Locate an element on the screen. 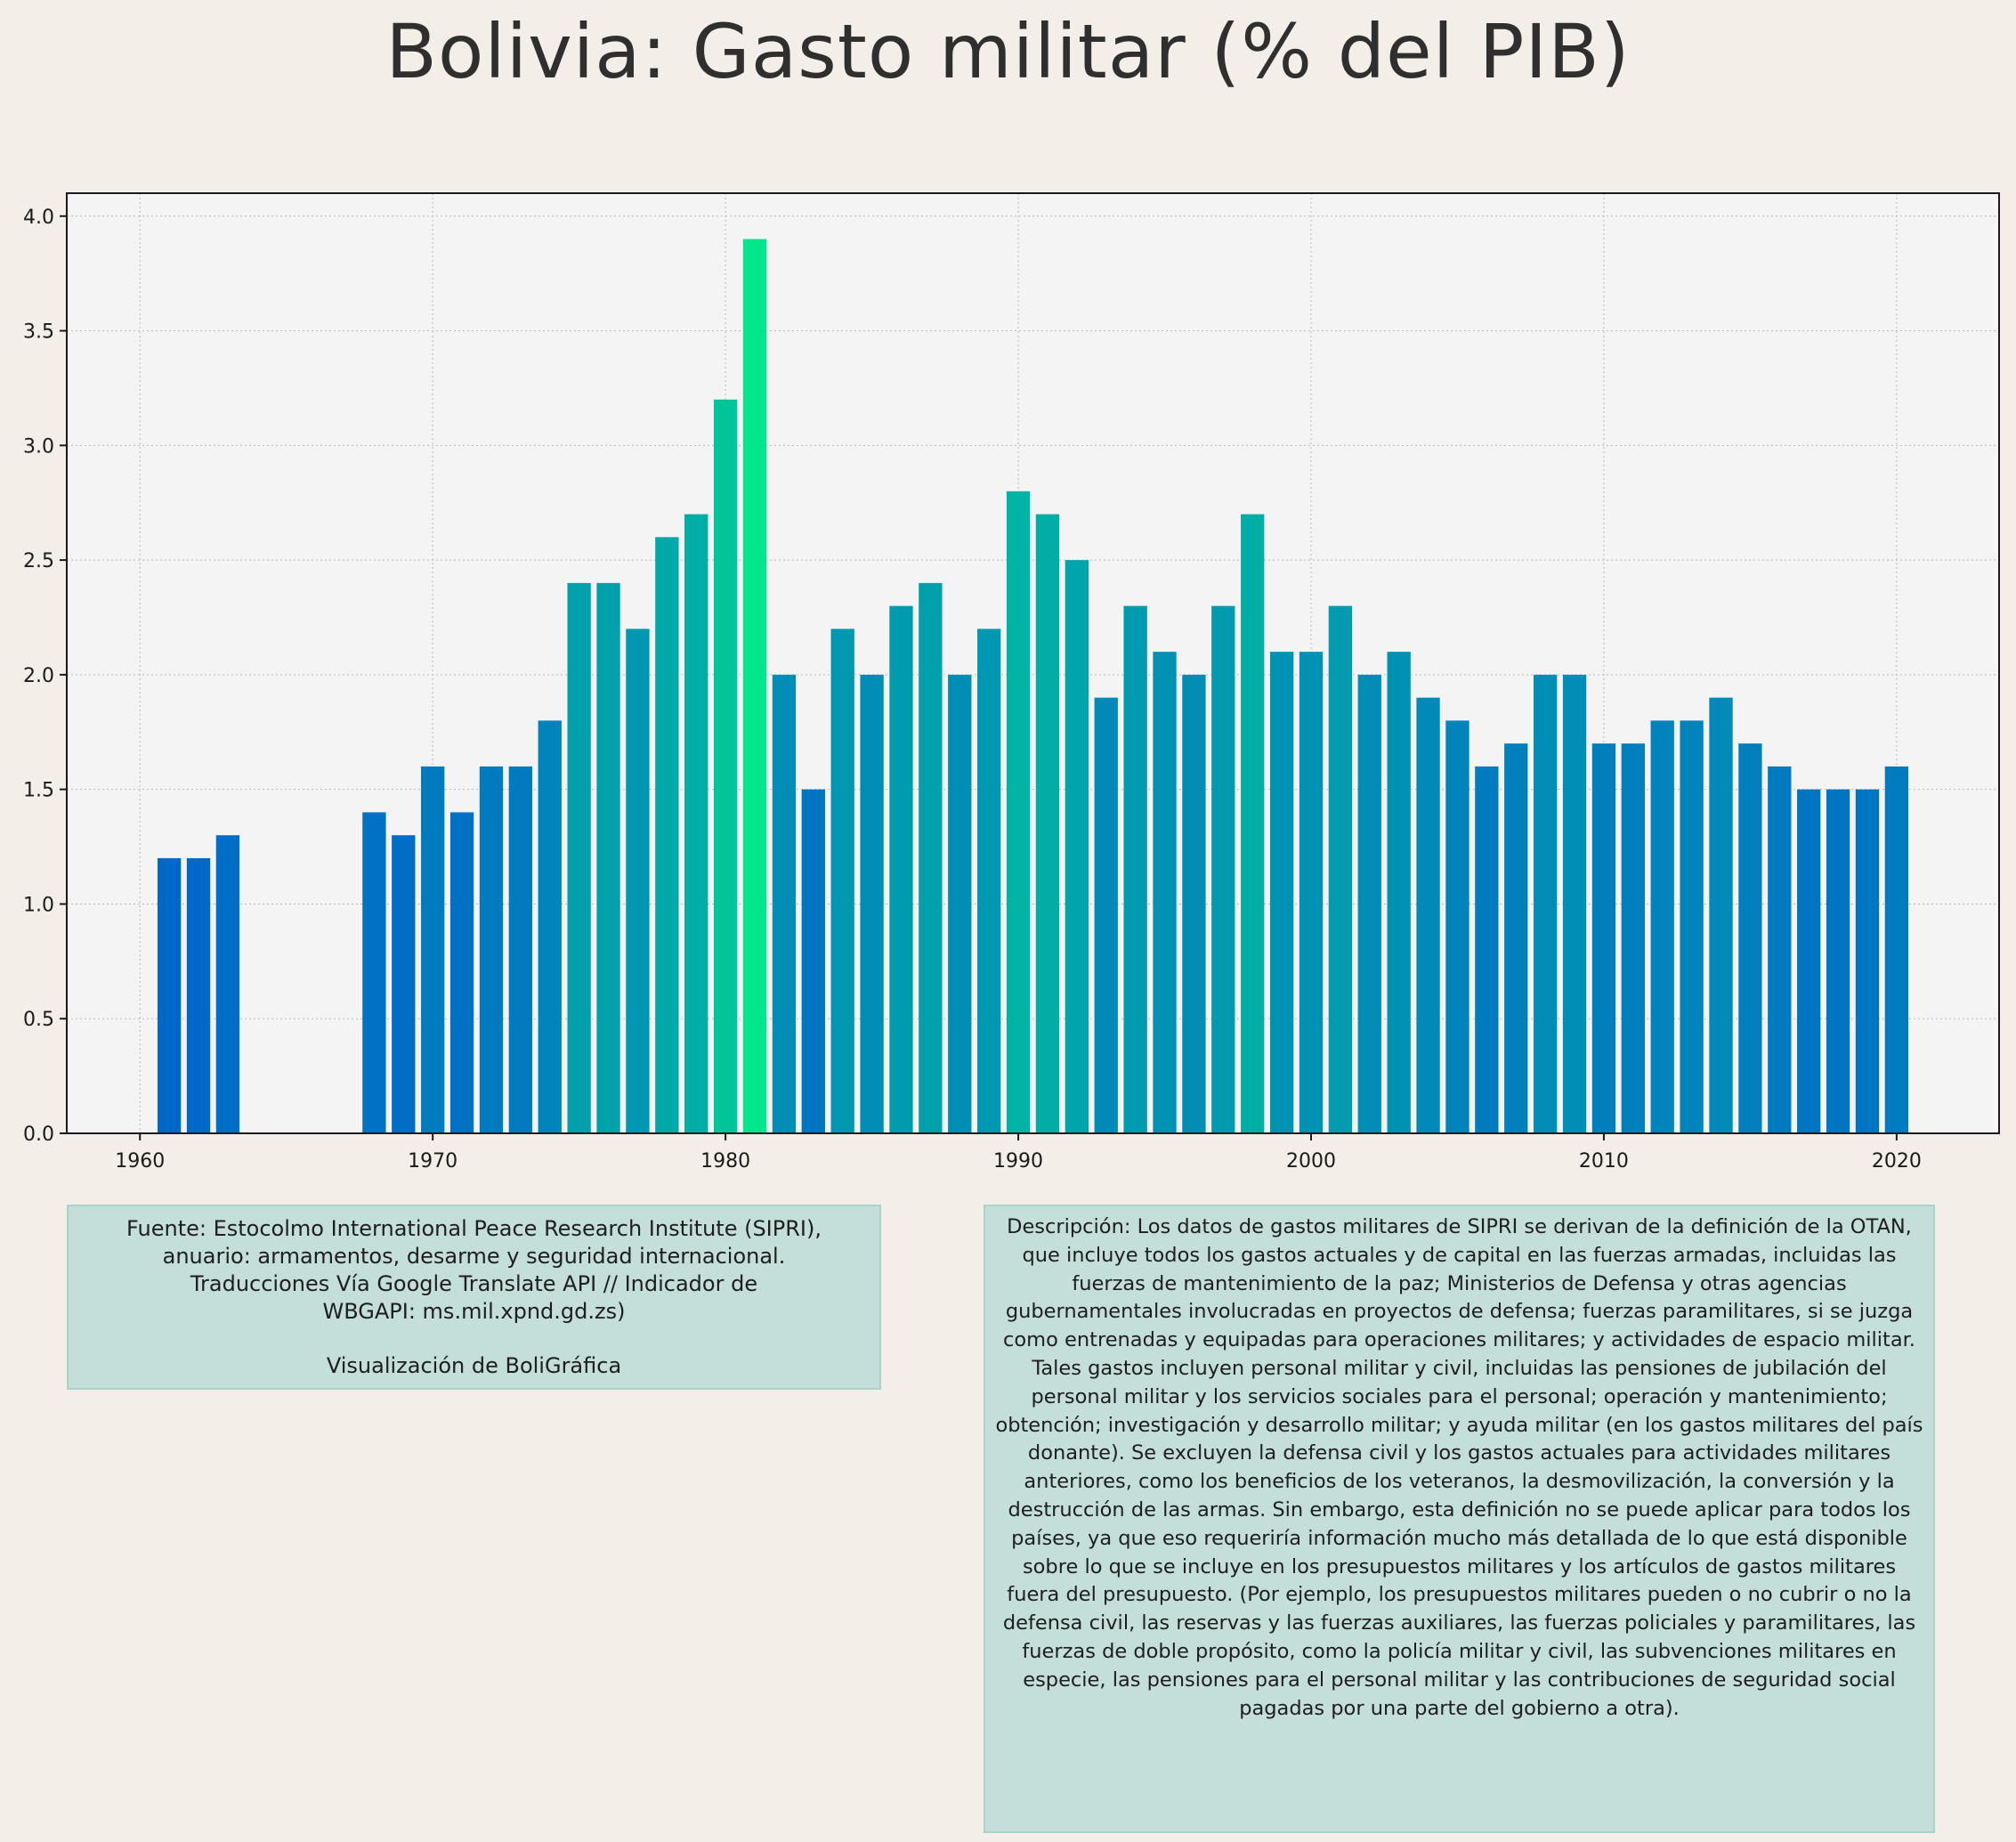 This screenshot has height=1842, width=2016. bar-1987 is located at coordinates (931, 858).